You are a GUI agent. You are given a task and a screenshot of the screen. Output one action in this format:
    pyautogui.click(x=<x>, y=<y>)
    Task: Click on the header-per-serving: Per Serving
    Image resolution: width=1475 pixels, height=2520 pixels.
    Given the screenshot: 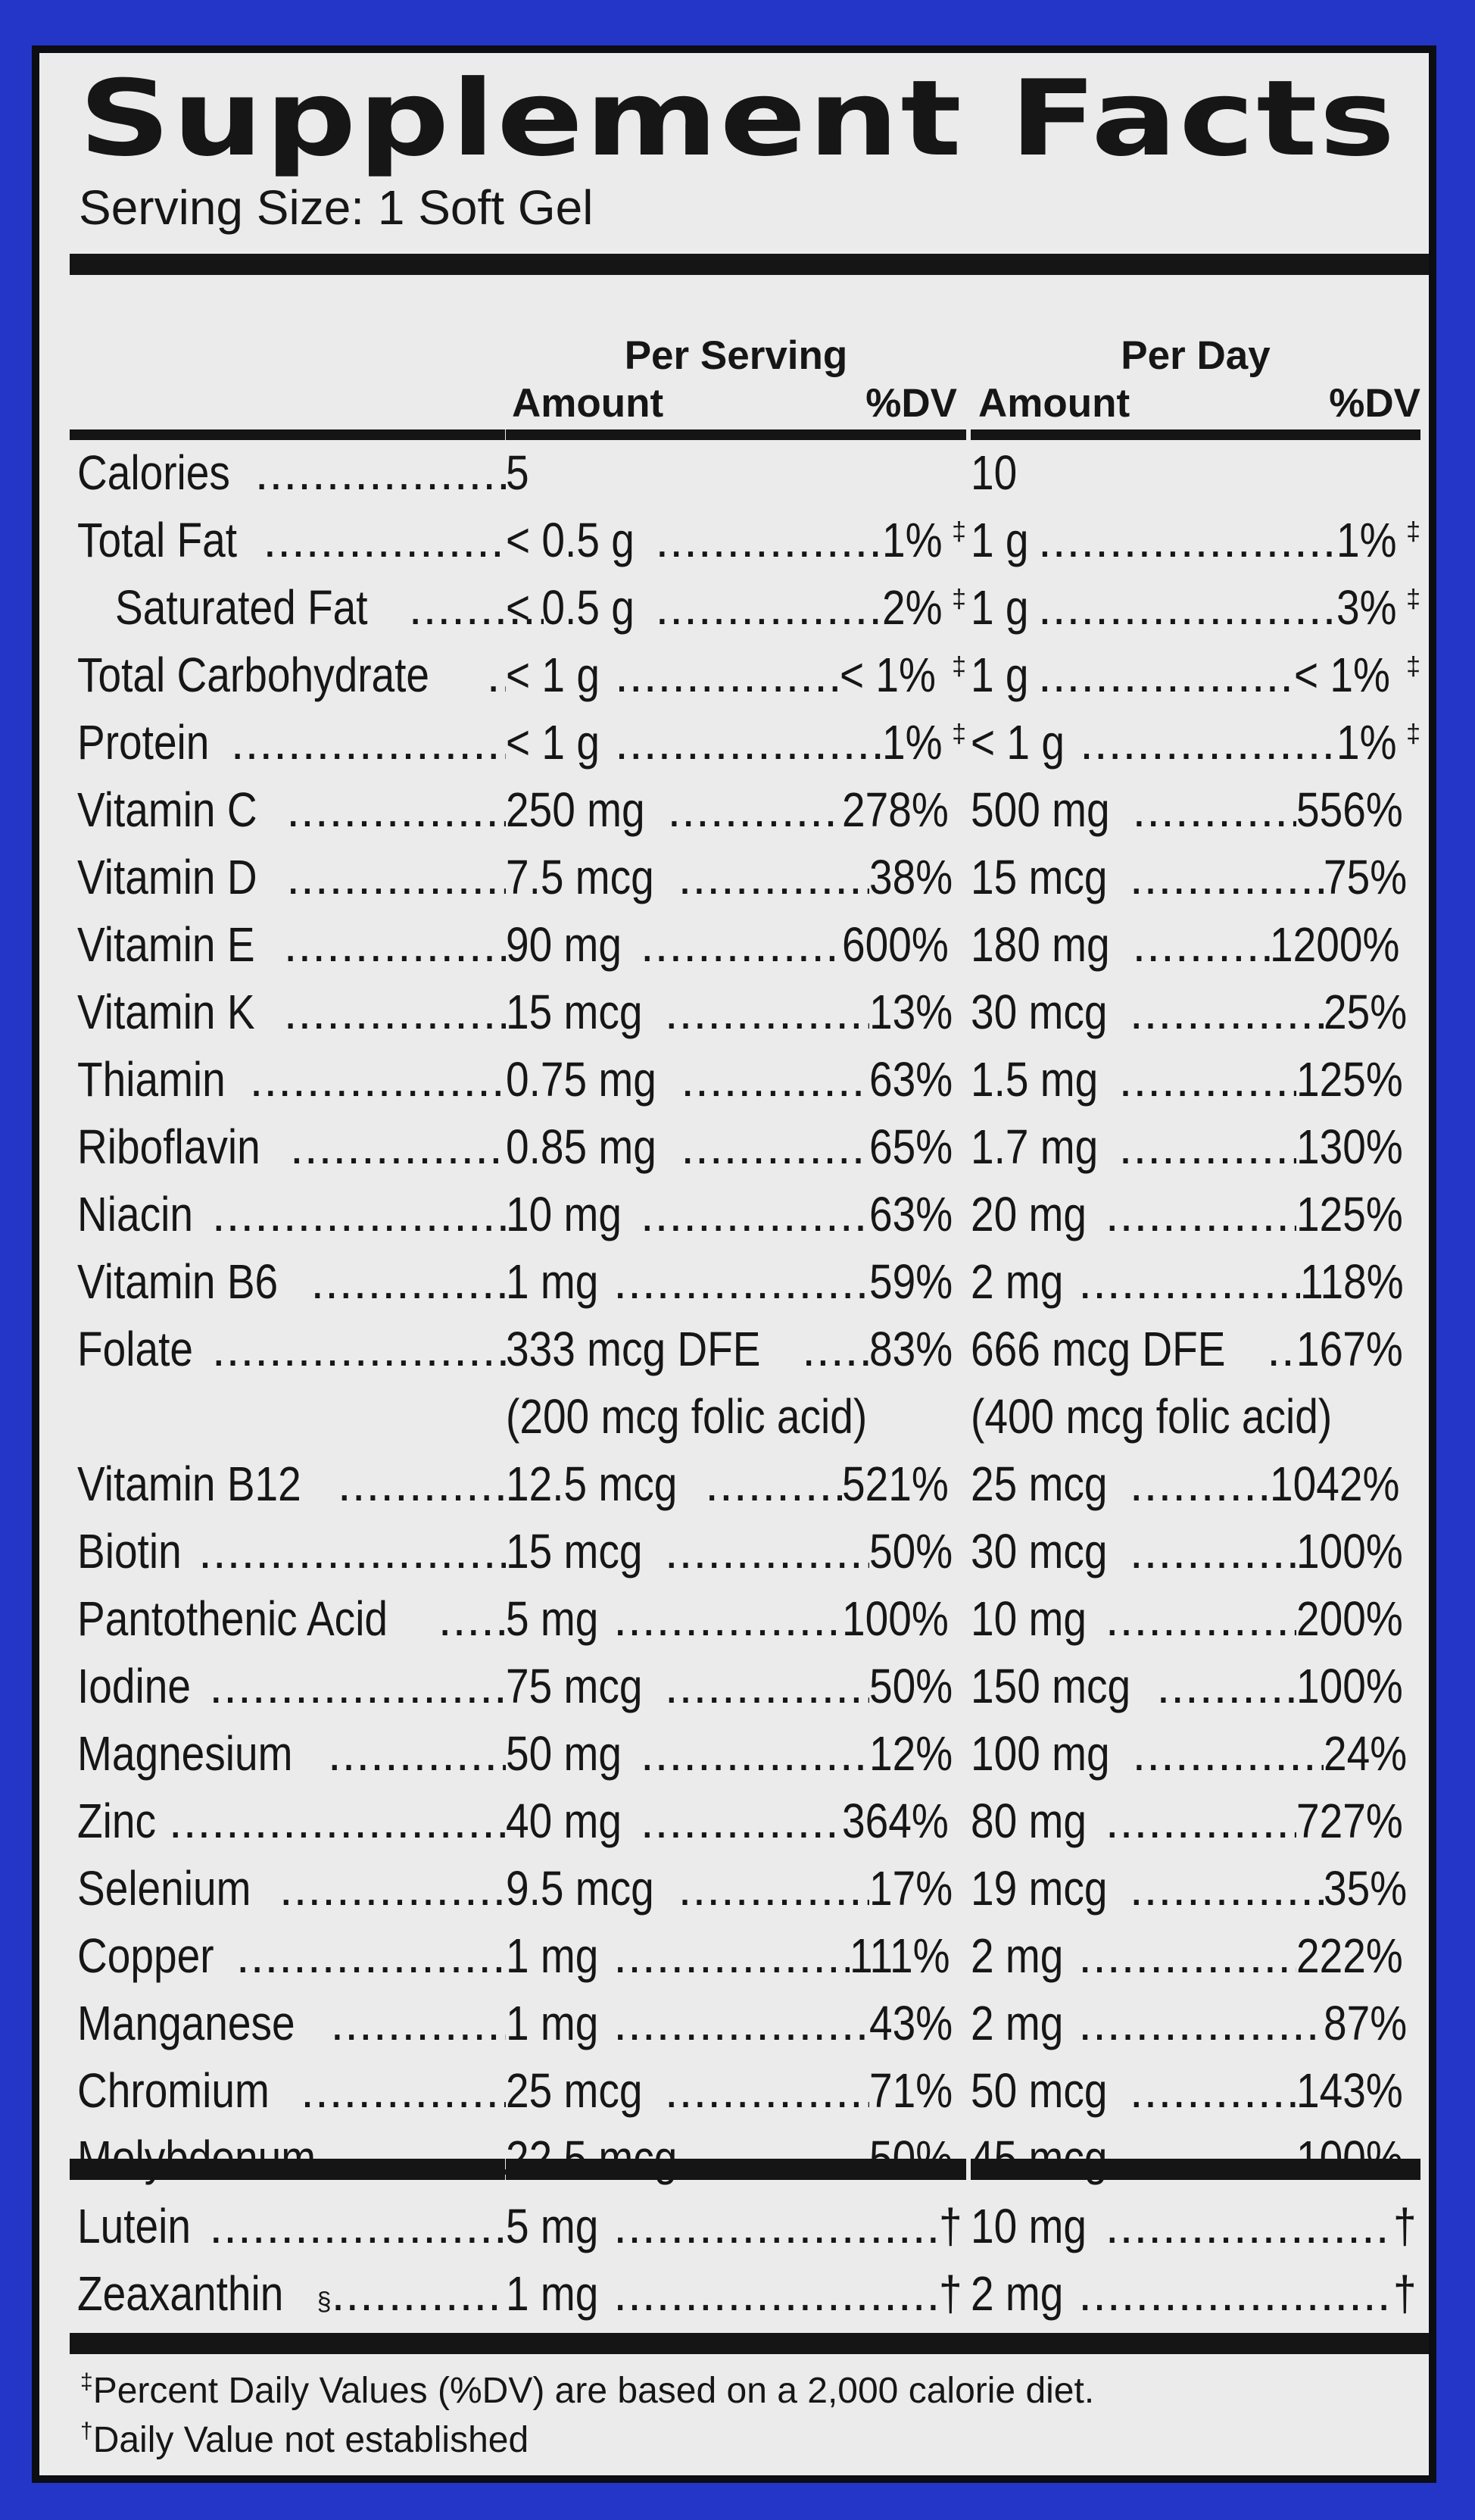 What is the action you would take?
    pyautogui.click(x=736, y=355)
    